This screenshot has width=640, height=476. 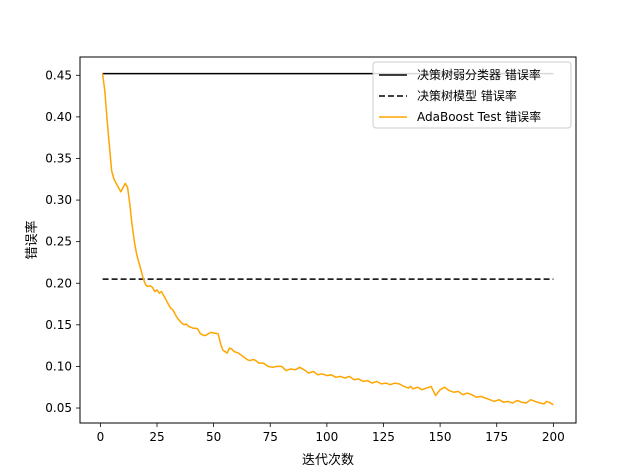 I want to click on y-tick-label: 0.20, so click(x=58, y=283).